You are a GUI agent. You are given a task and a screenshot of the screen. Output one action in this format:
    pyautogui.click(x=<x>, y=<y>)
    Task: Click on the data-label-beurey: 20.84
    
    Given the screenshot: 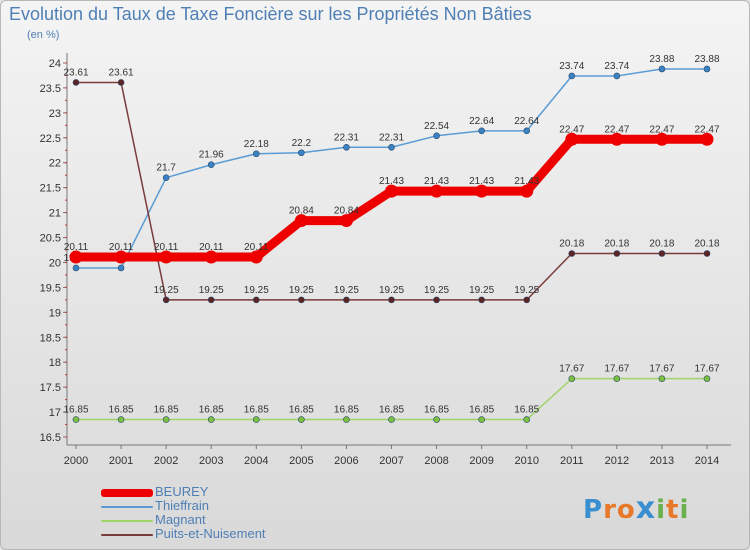 What is the action you would take?
    pyautogui.click(x=301, y=211)
    